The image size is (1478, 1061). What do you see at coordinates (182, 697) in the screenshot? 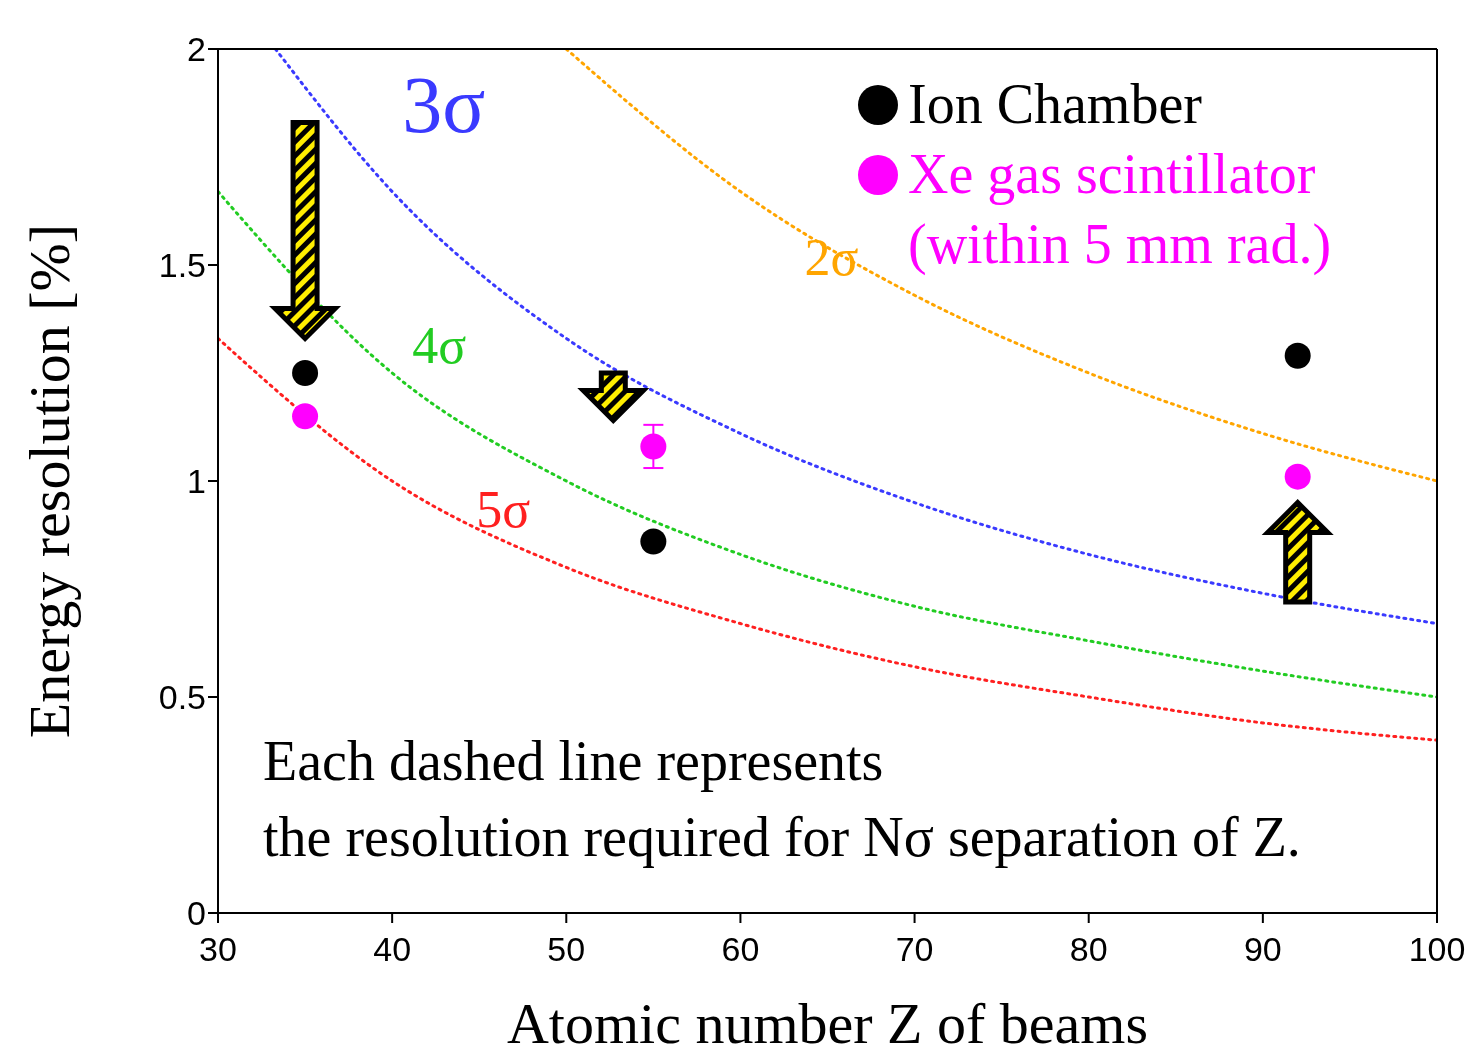
I see `y-tick-label: 0.5` at bounding box center [182, 697].